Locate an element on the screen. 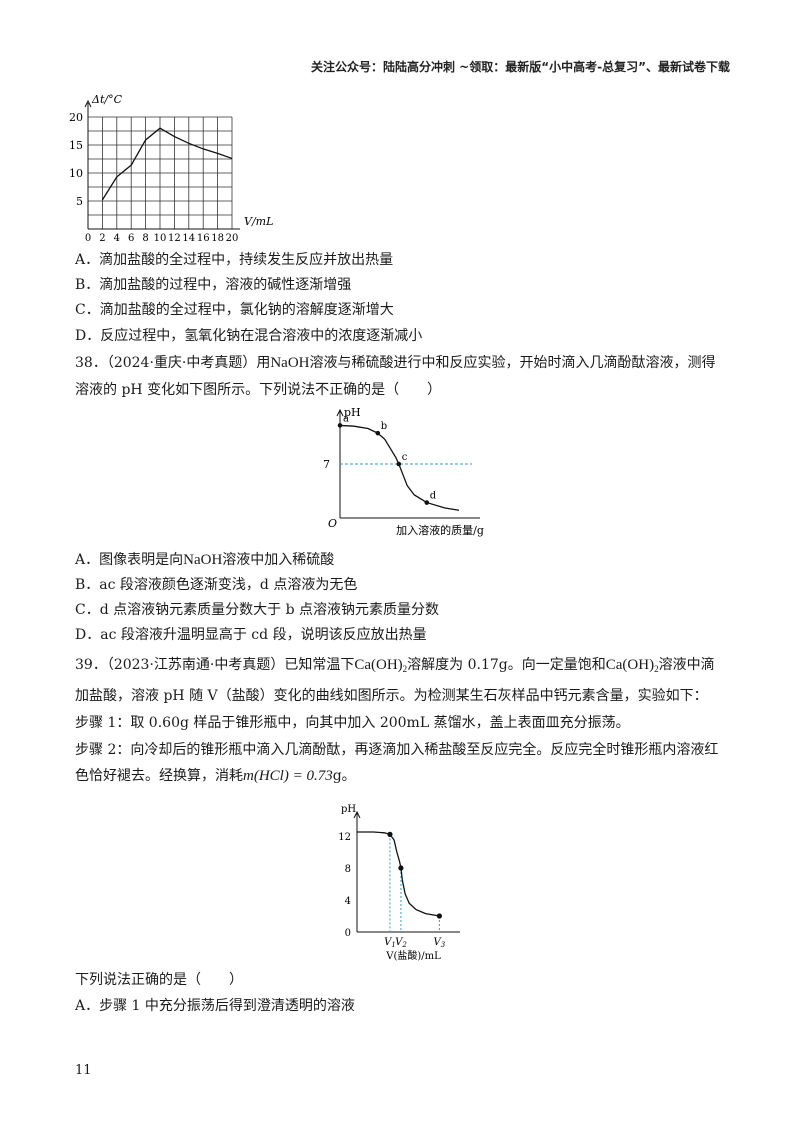  point-d is located at coordinates (427, 502).